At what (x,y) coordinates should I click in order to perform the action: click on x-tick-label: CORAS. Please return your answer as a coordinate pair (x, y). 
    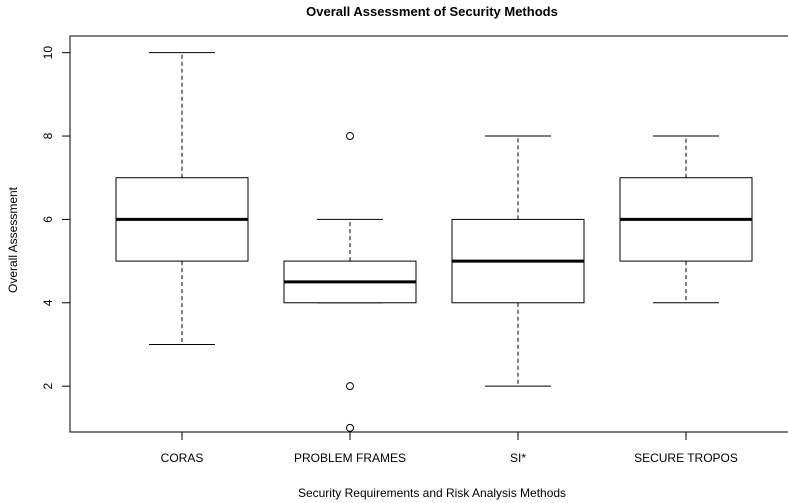
    Looking at the image, I should click on (182, 458).